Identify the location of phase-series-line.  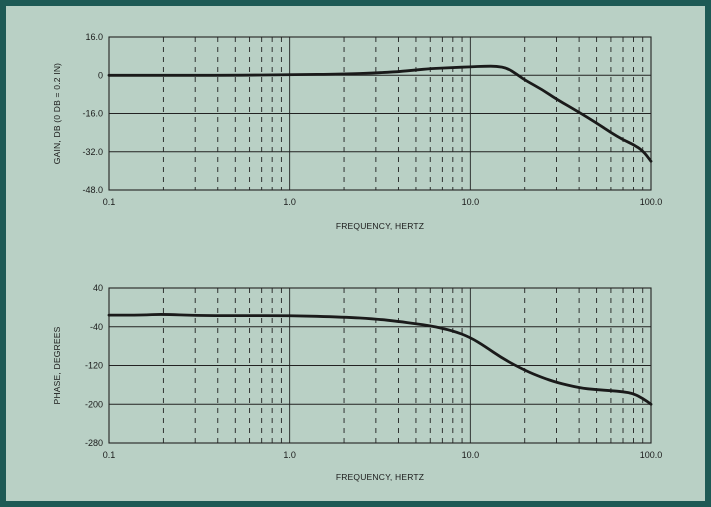
(380, 359).